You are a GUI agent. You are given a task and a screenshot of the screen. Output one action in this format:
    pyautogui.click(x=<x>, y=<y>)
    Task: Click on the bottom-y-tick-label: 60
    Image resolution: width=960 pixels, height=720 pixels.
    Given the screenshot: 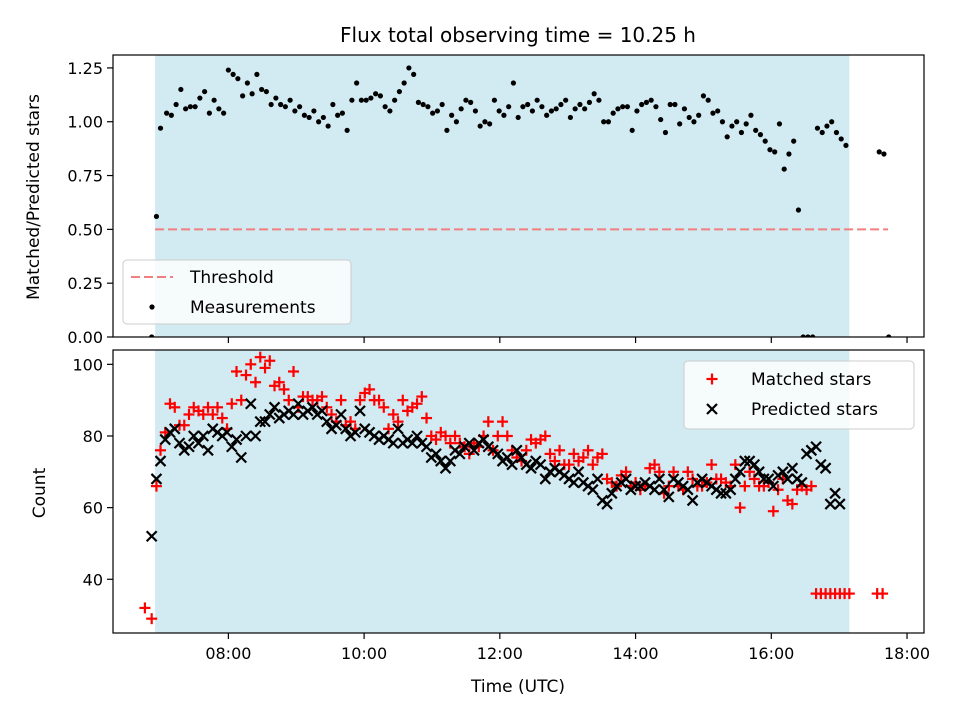 What is the action you would take?
    pyautogui.click(x=93, y=508)
    